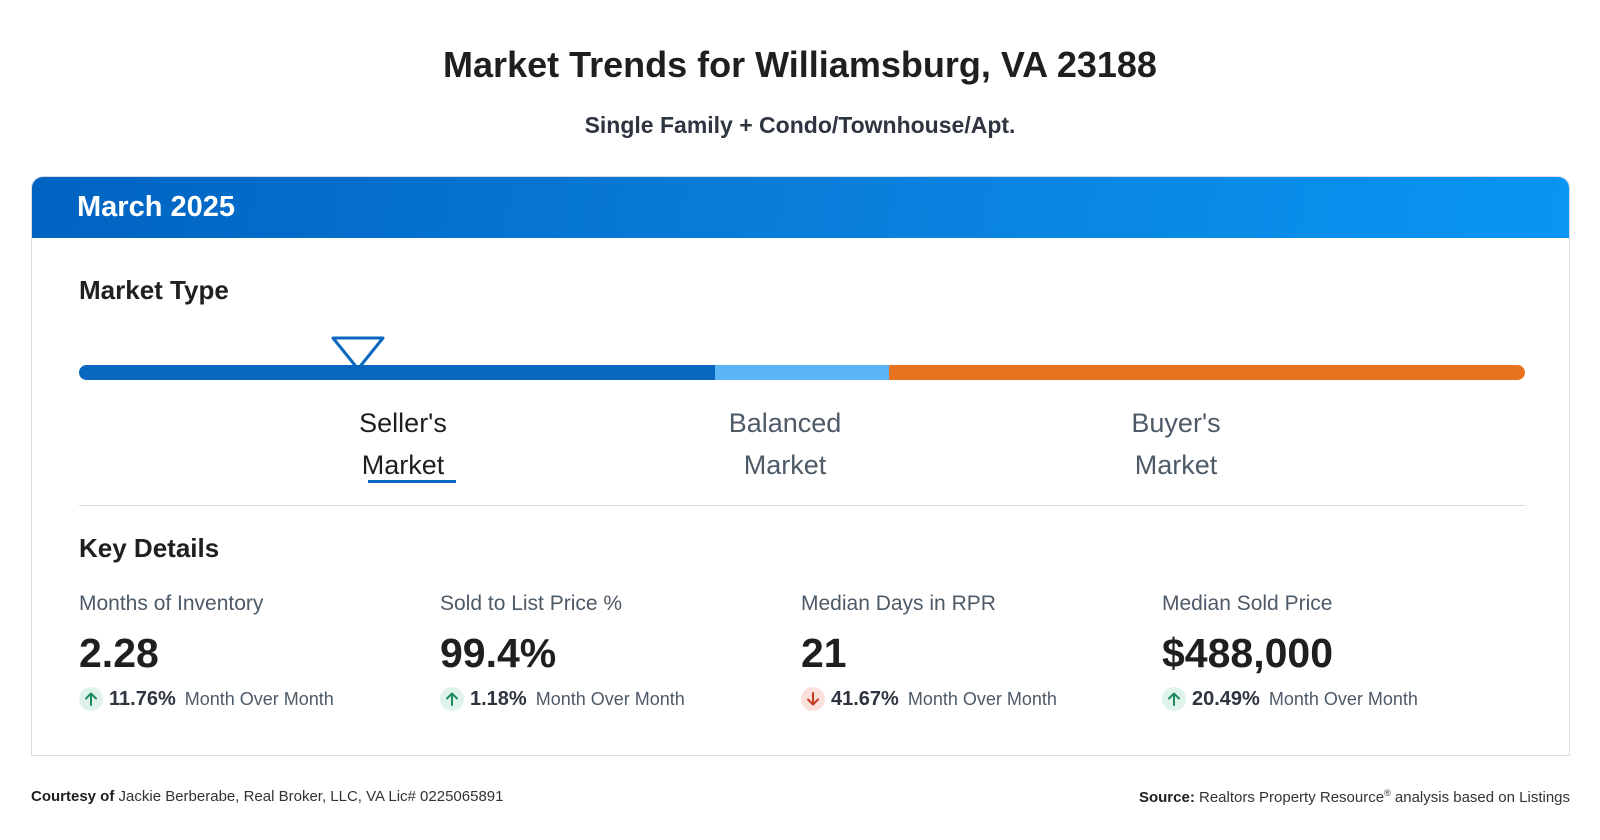 Image resolution: width=1600 pixels, height=840 pixels. What do you see at coordinates (1226, 698) in the screenshot?
I see `change-percent: 20.49%` at bounding box center [1226, 698].